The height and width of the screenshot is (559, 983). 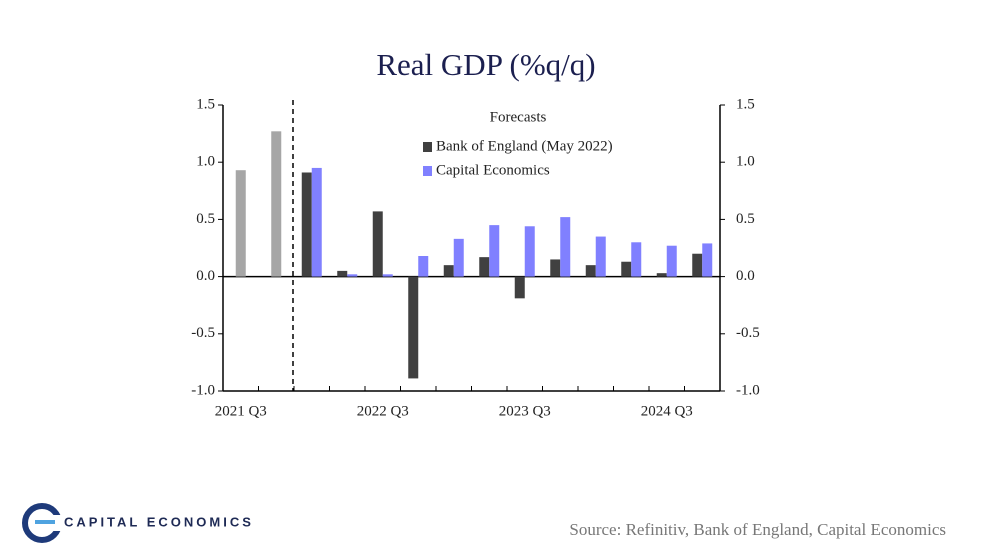 What do you see at coordinates (205, 104) in the screenshot?
I see `y-tick-label: 1.5` at bounding box center [205, 104].